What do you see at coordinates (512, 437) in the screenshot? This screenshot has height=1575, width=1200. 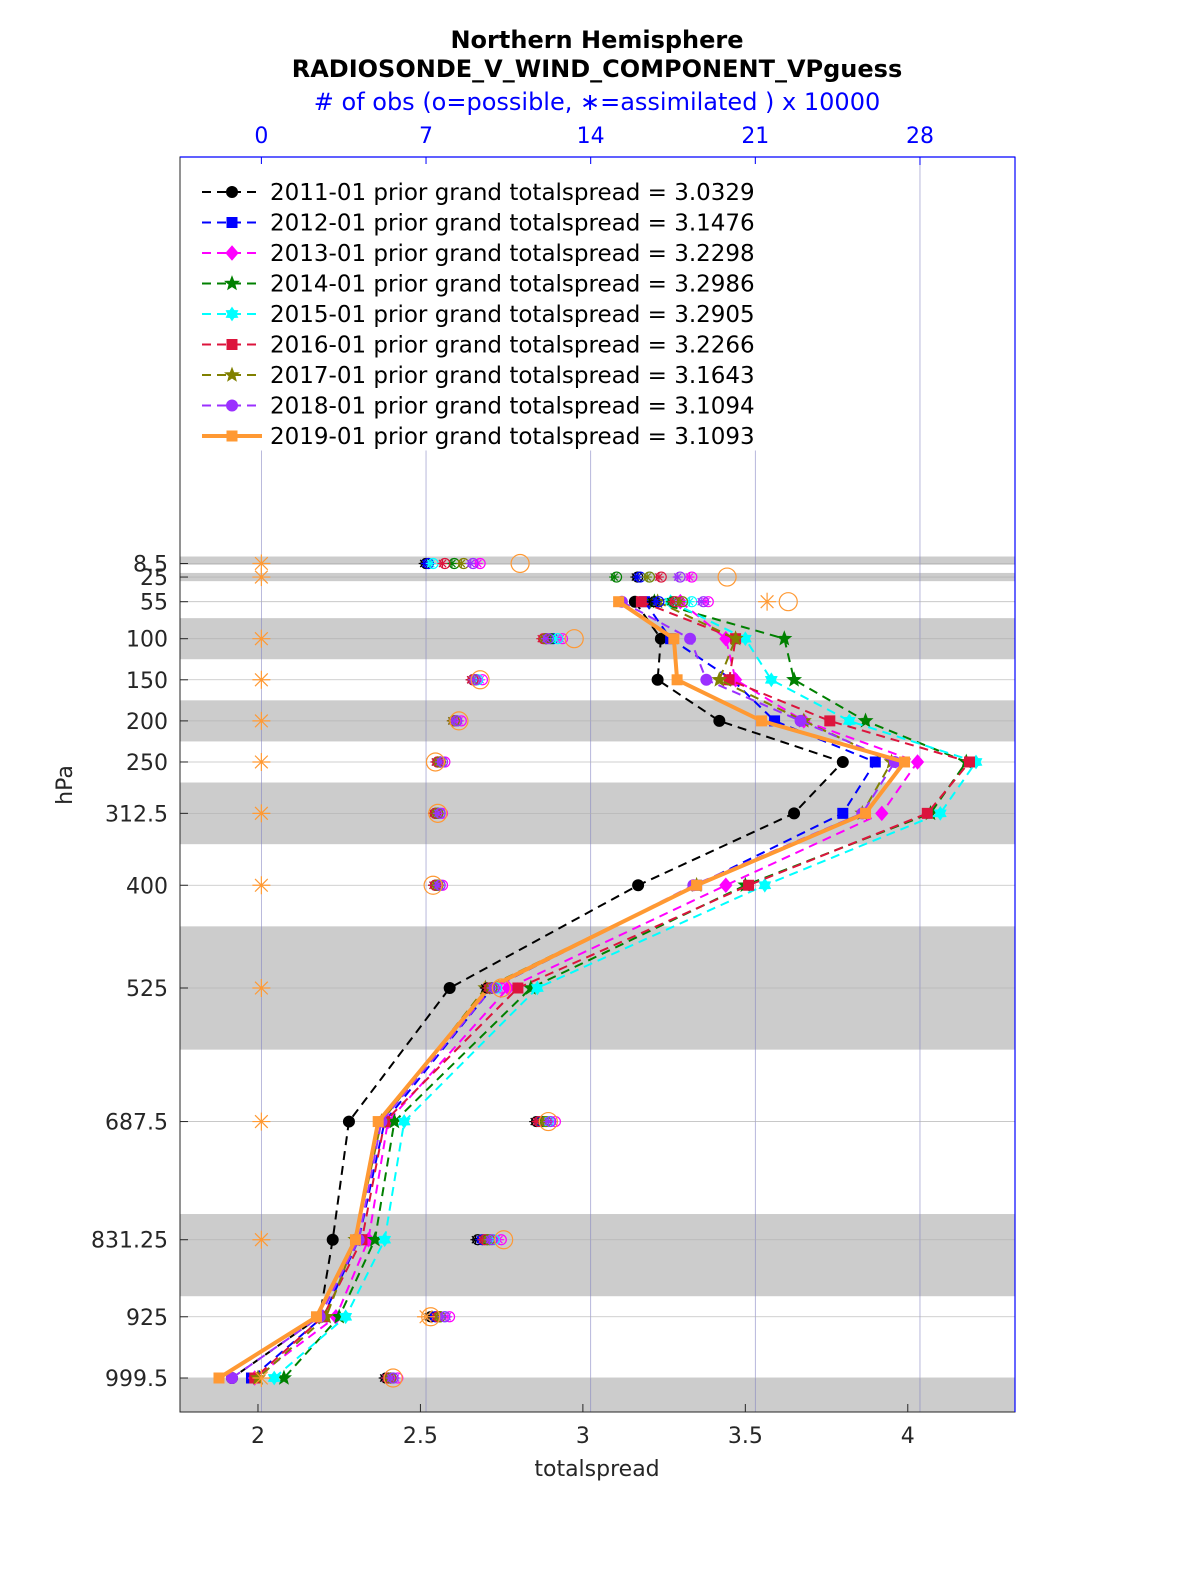 I see `legend-label: 2019-01 prior grand totalspread = 3.1093` at bounding box center [512, 437].